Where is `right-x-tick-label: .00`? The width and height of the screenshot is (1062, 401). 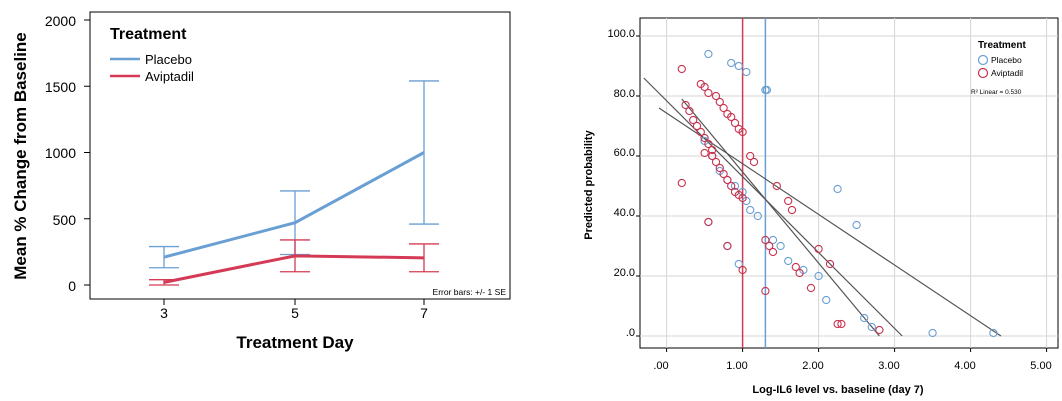
right-x-tick-label: .00 is located at coordinates (660, 366).